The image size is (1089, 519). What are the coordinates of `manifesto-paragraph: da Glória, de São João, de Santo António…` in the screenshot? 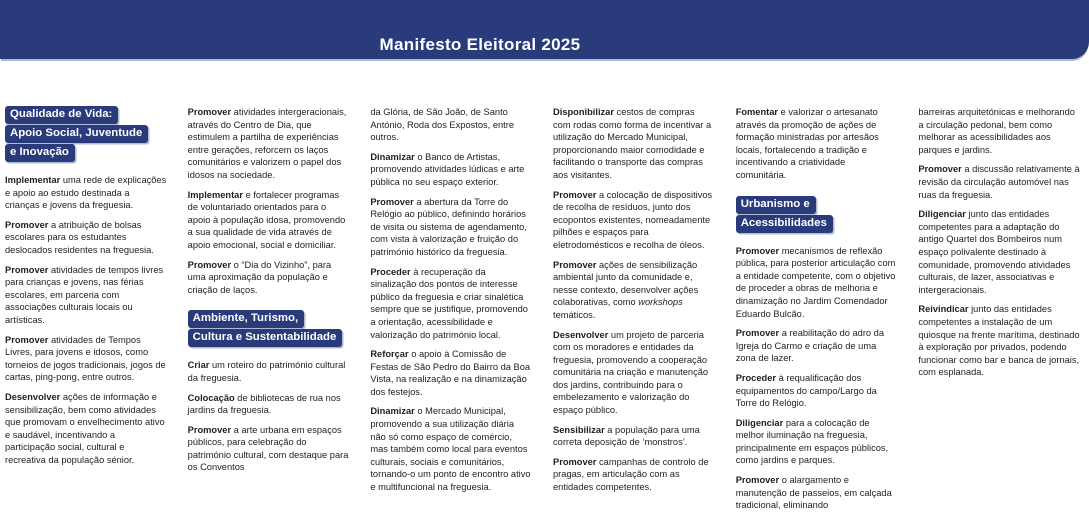 It's located at (442, 125).